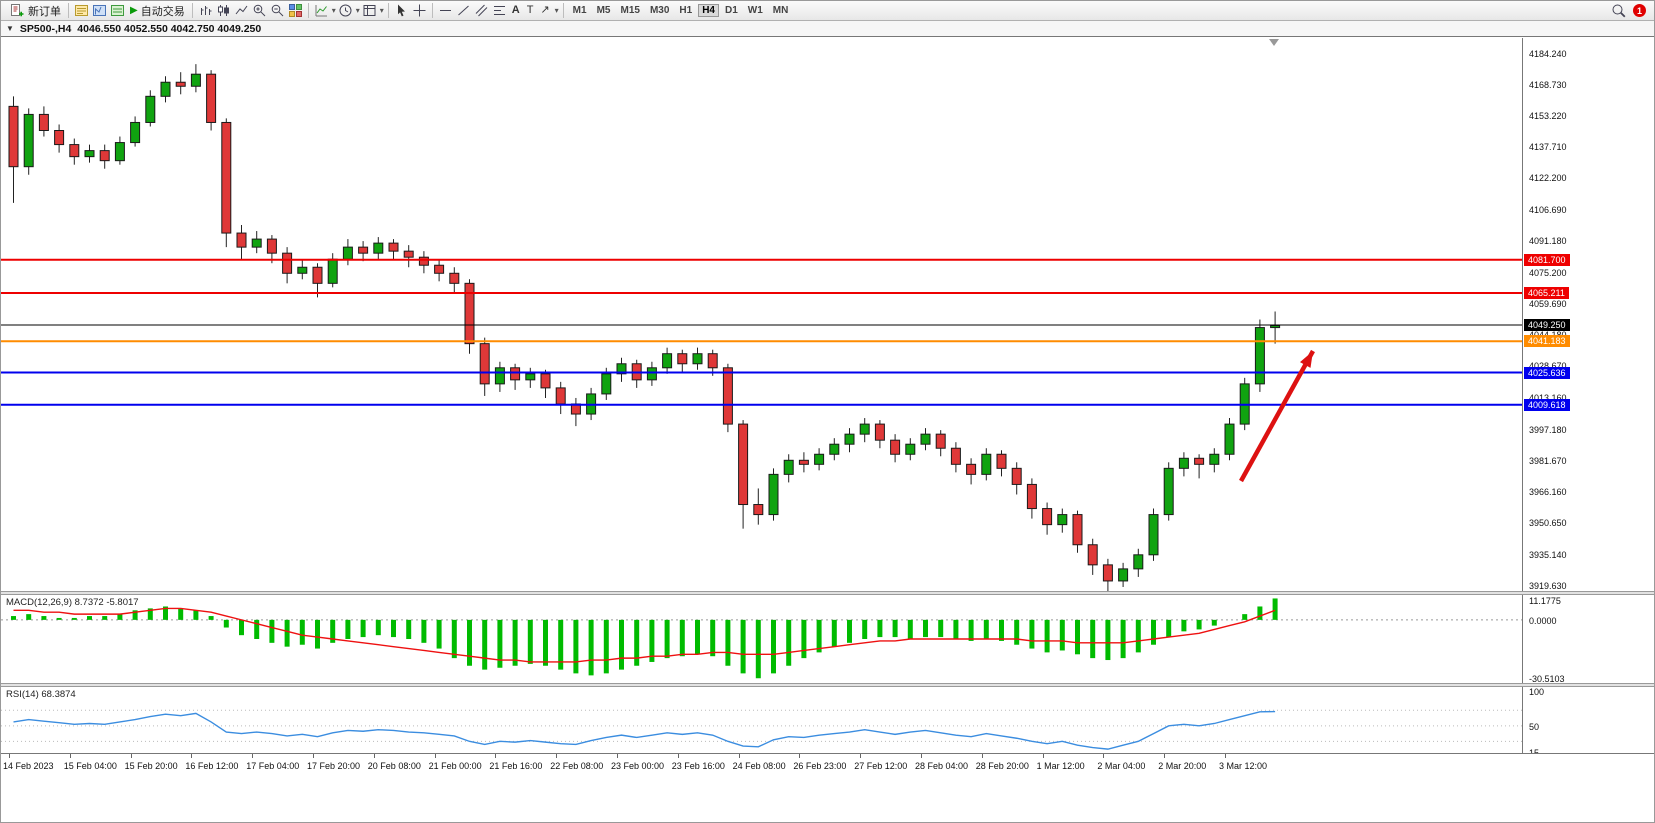 This screenshot has height=823, width=1655. Describe the element at coordinates (463, 10) in the screenshot. I see `trendline-icon` at that location.